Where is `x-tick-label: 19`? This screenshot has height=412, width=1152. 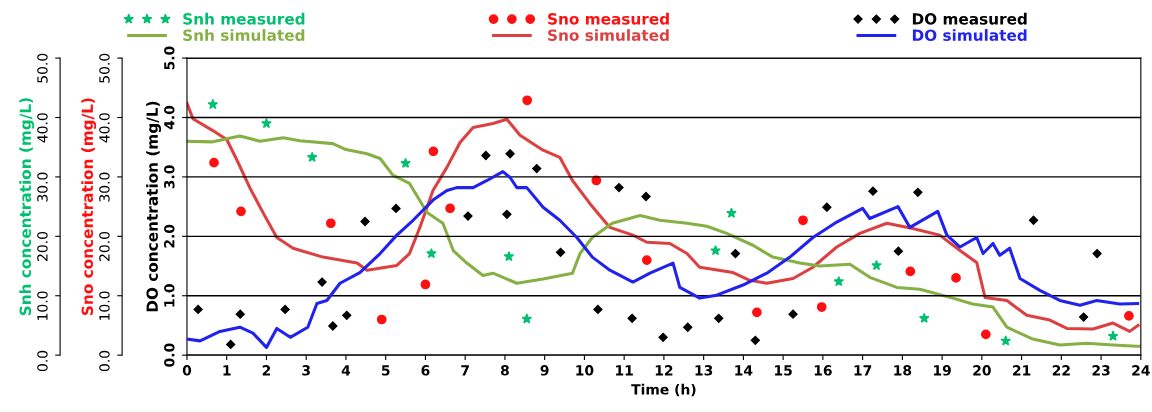
x-tick-label: 19 is located at coordinates (942, 370).